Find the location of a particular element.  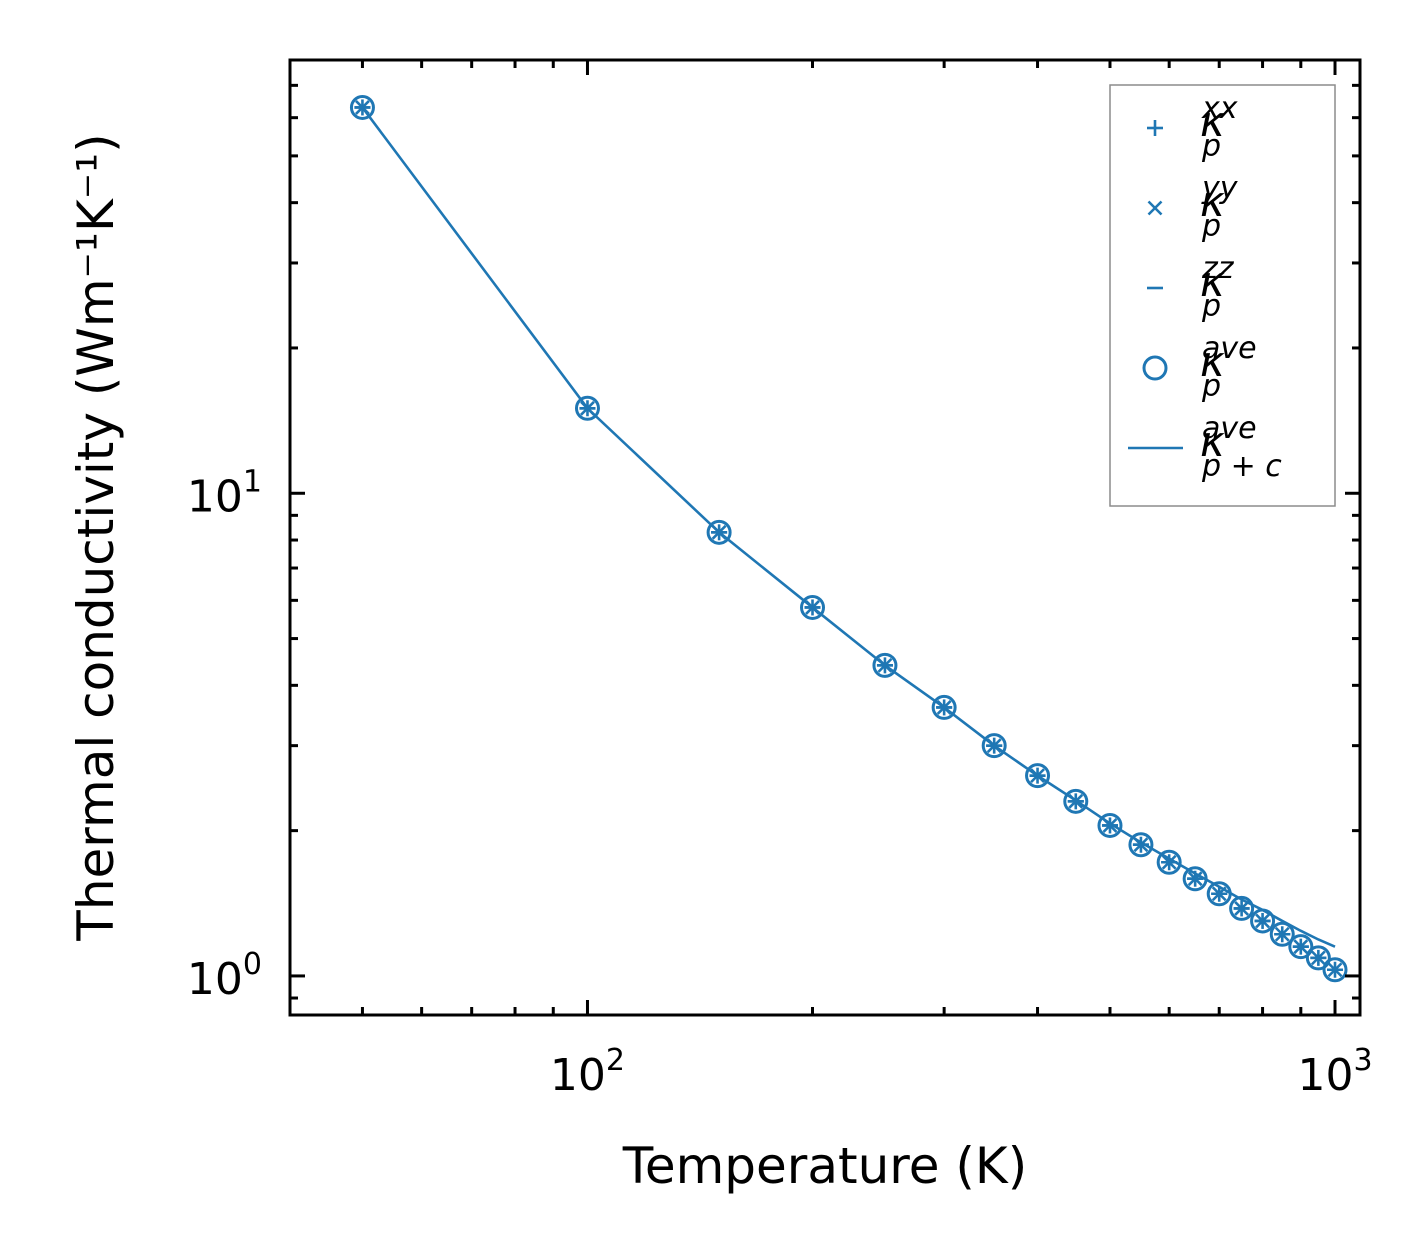

legend-label-sup: yy is located at coordinates (1220, 188).